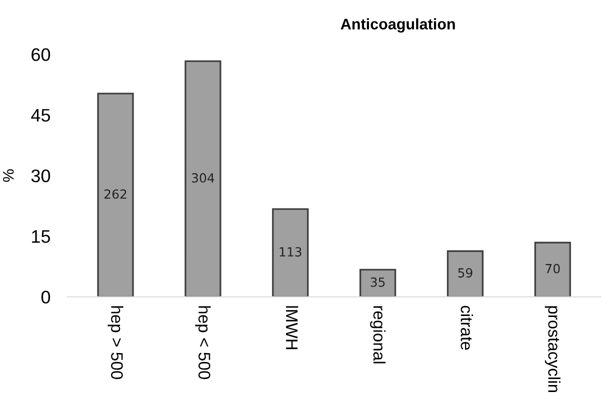  I want to click on x-tick-label: regional, so click(378, 335).